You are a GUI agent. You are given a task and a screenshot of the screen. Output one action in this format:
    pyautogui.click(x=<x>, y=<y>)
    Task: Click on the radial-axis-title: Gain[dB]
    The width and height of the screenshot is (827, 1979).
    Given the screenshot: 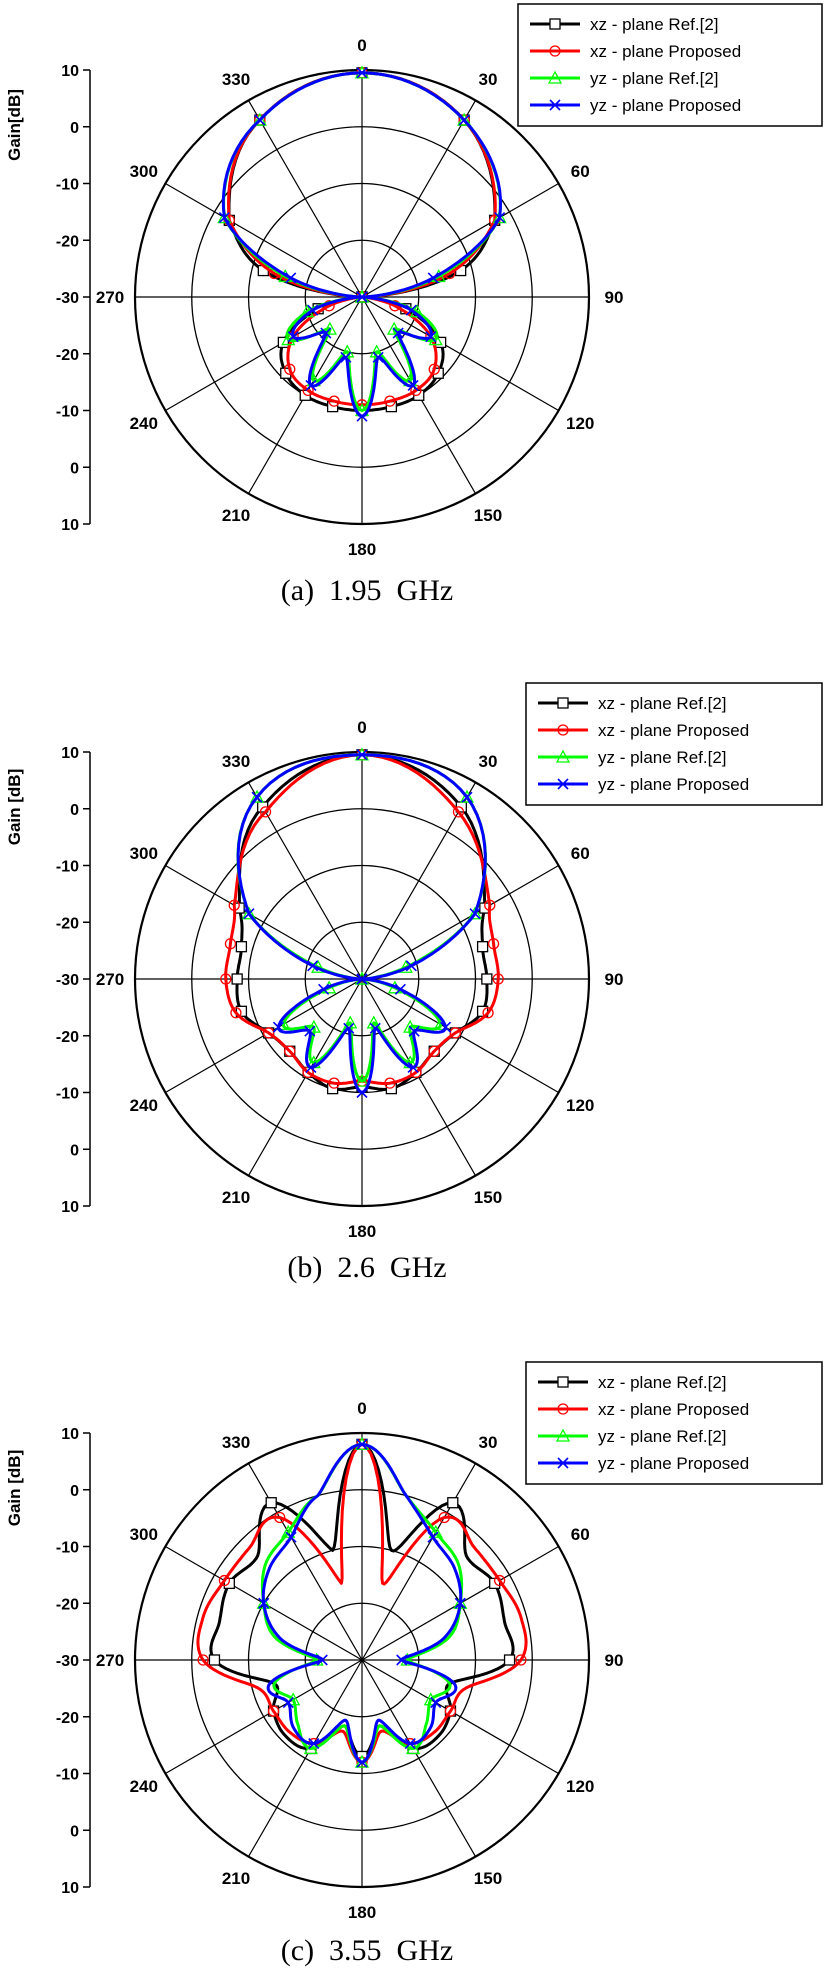 What is the action you would take?
    pyautogui.click(x=14, y=125)
    